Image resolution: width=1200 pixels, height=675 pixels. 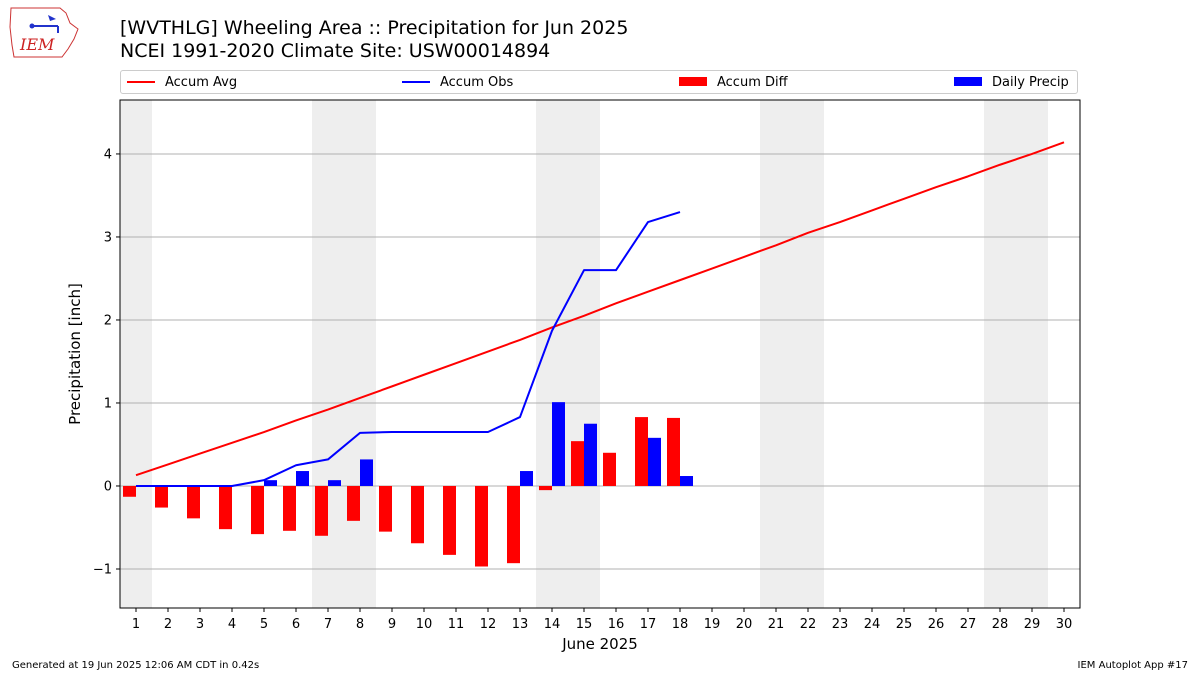 What do you see at coordinates (1000, 624) in the screenshot?
I see `x-tick-label: 28` at bounding box center [1000, 624].